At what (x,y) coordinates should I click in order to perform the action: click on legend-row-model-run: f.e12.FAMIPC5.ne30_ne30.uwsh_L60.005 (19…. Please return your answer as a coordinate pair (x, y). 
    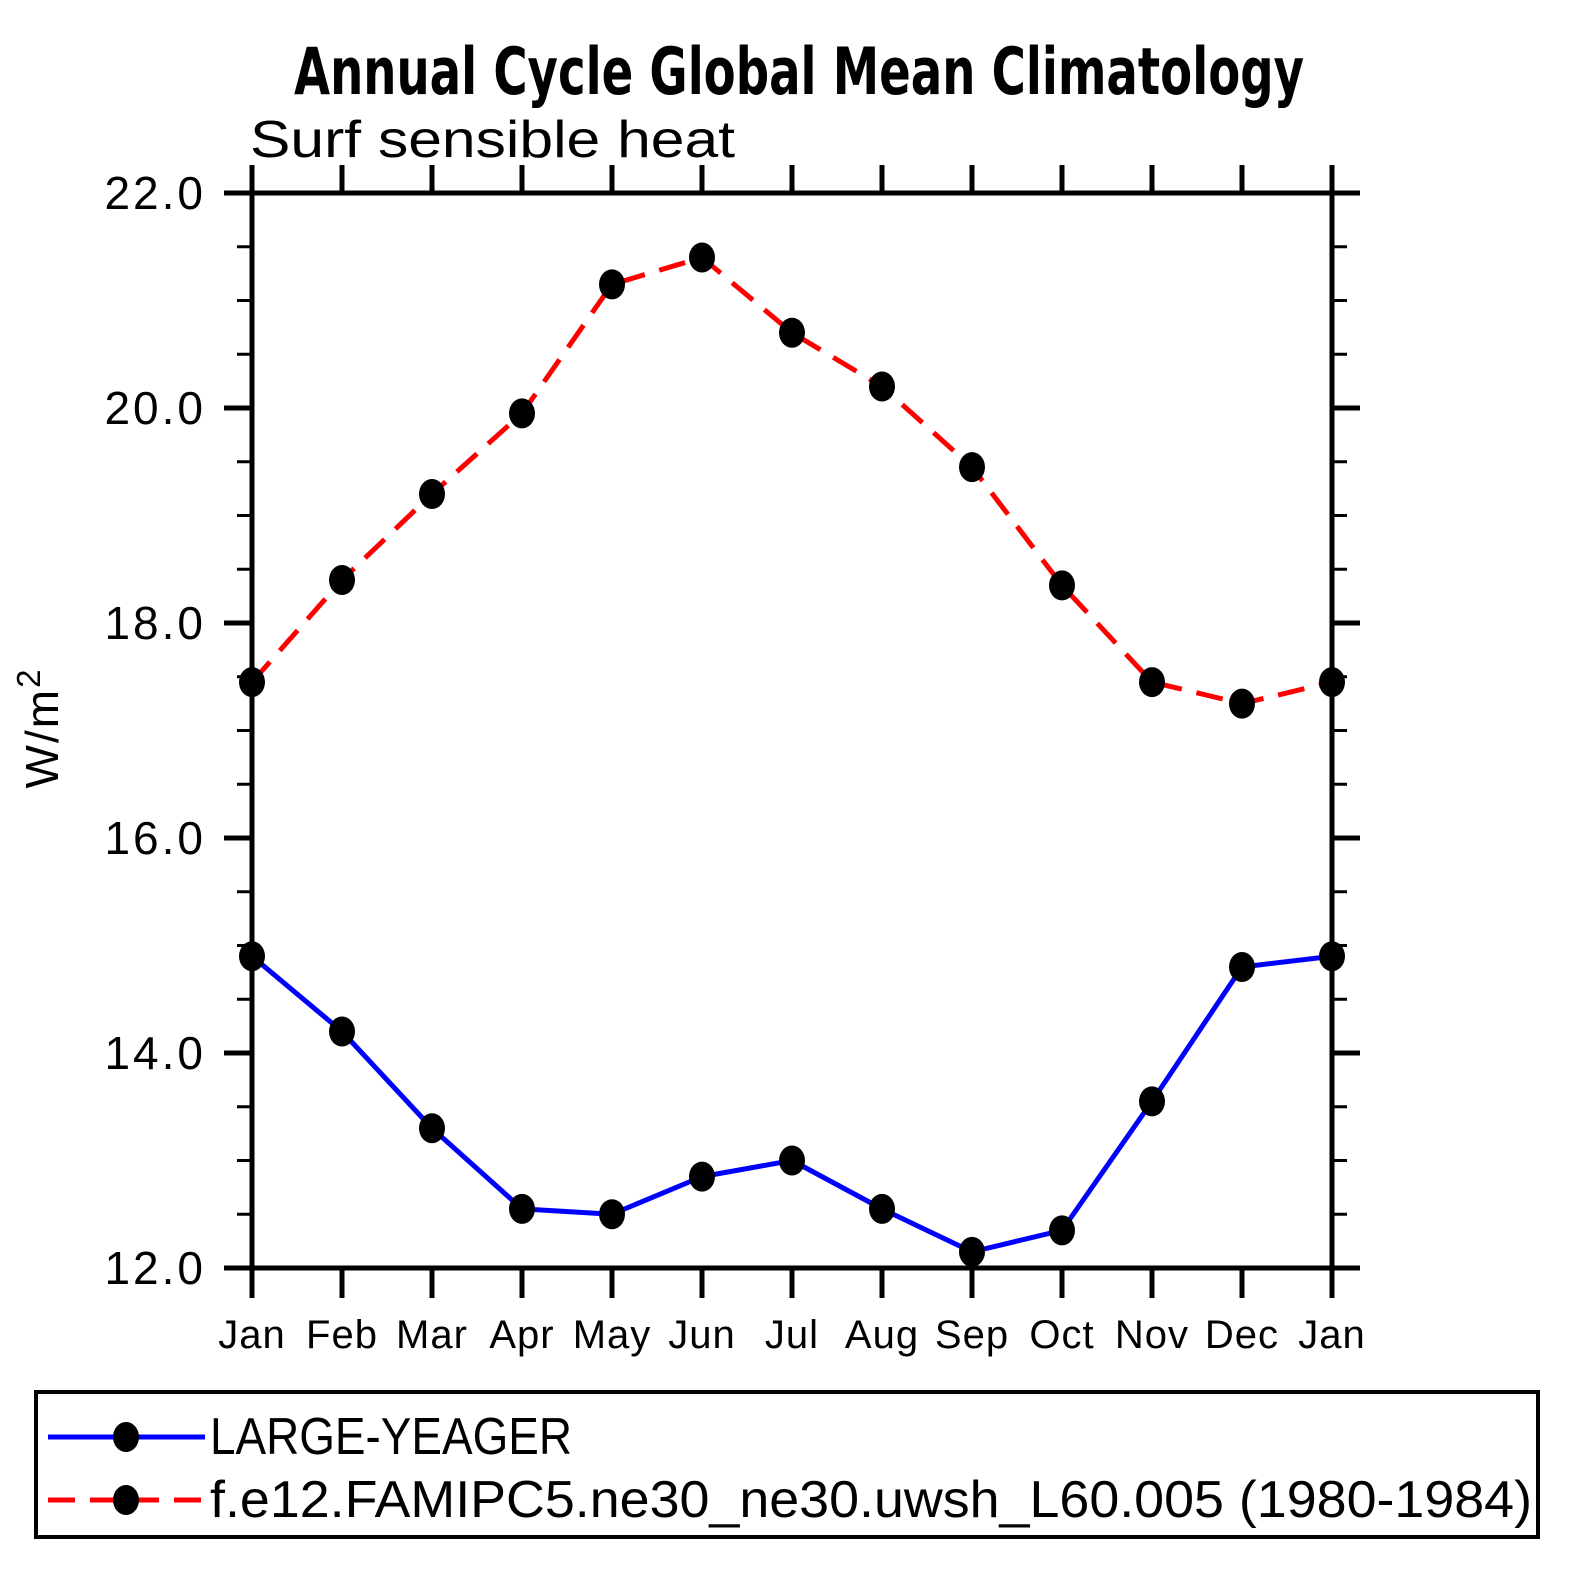
    Looking at the image, I should click on (790, 1500).